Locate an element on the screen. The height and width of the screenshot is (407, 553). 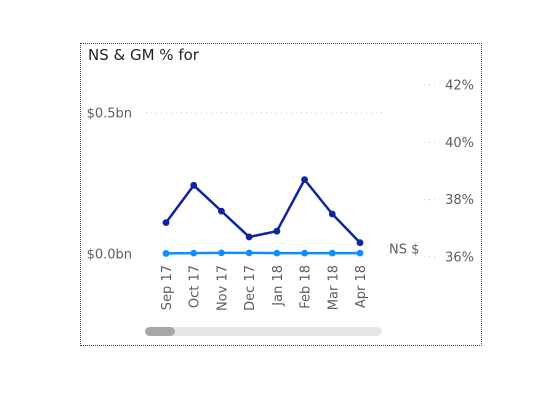
x-axis-tick-label: Feb 18 is located at coordinates (306, 287).